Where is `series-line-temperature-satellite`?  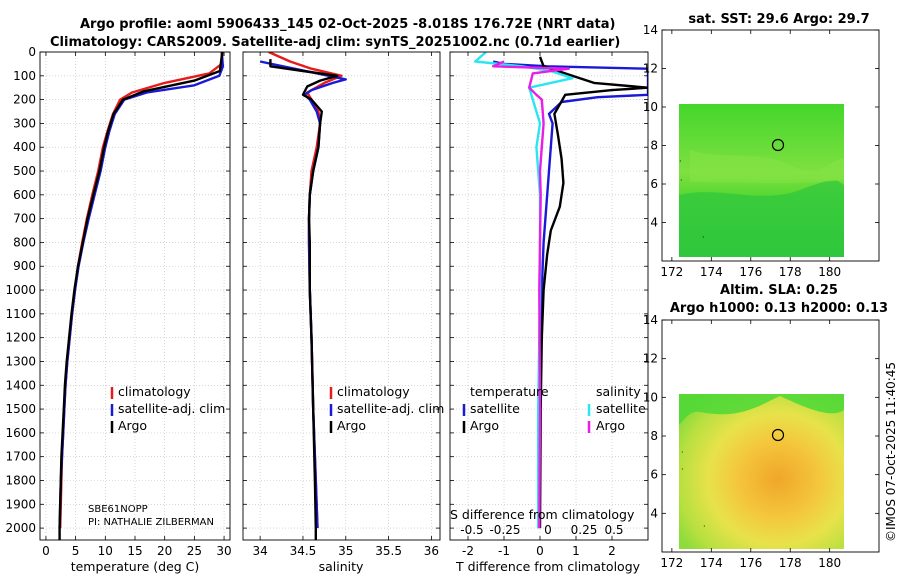
series-line-temperature-satellite is located at coordinates (570, 294).